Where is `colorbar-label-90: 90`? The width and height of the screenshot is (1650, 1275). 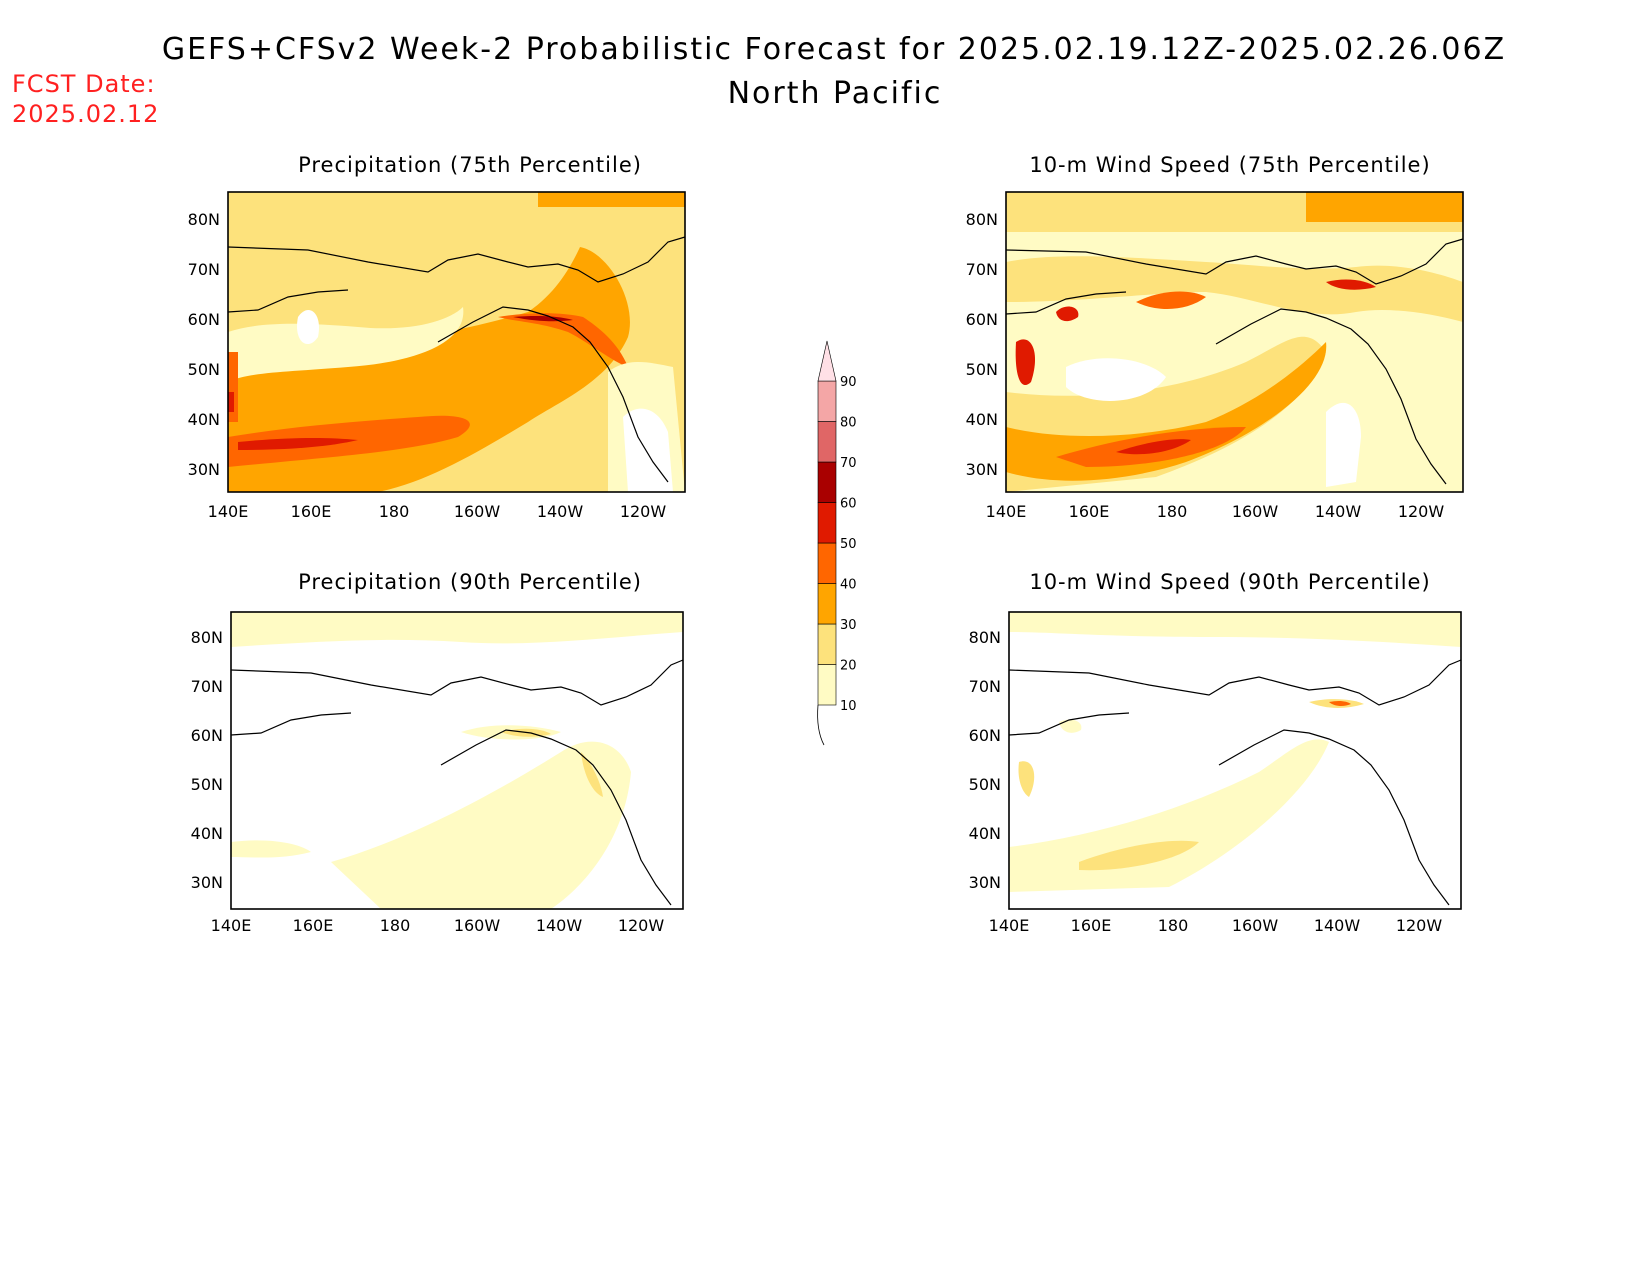 colorbar-label-90: 90 is located at coordinates (848, 382).